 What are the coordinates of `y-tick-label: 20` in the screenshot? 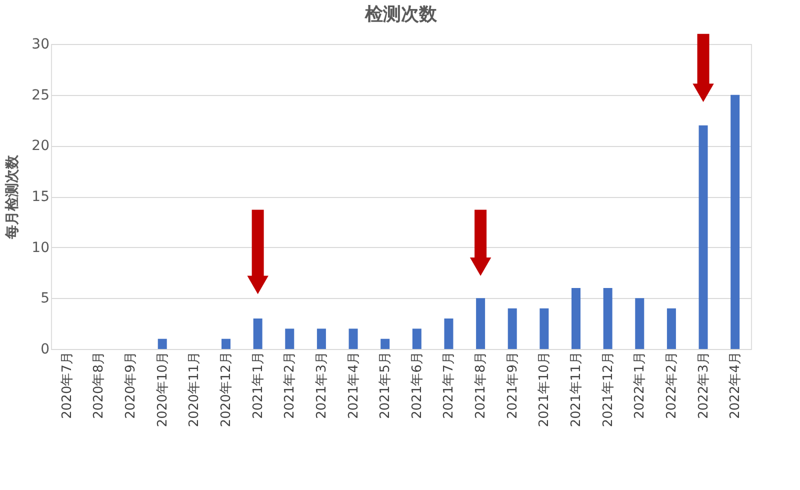 It's located at (41, 146).